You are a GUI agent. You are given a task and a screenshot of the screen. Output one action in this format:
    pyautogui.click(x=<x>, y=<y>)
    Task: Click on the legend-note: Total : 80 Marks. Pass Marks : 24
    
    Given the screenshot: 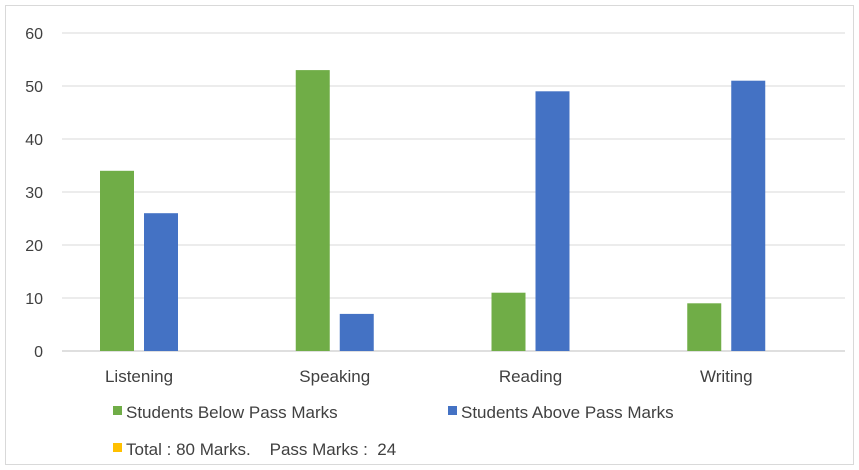 What is the action you would take?
    pyautogui.click(x=261, y=449)
    